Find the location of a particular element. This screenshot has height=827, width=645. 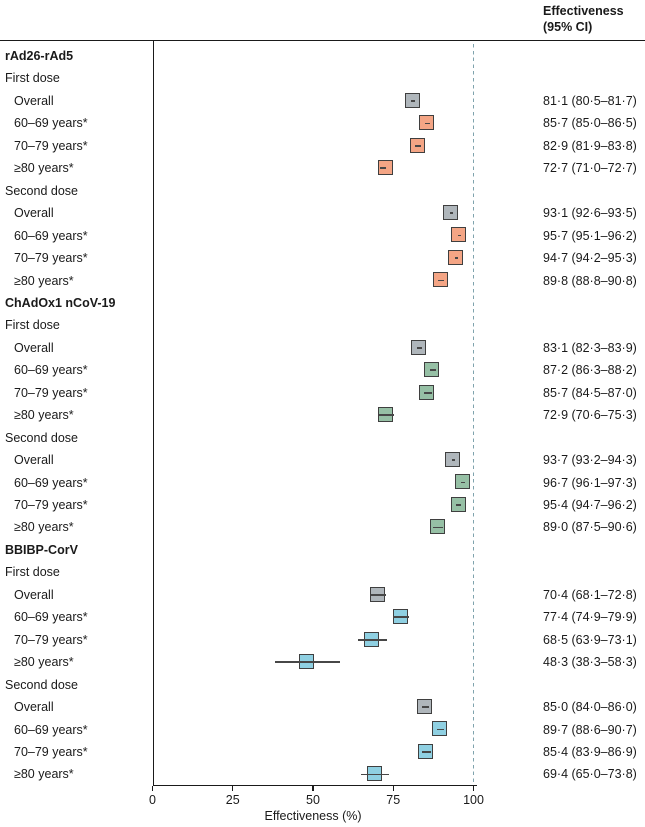

effectiveness-value: 85·4 (83·9–86·9) is located at coordinates (590, 751).